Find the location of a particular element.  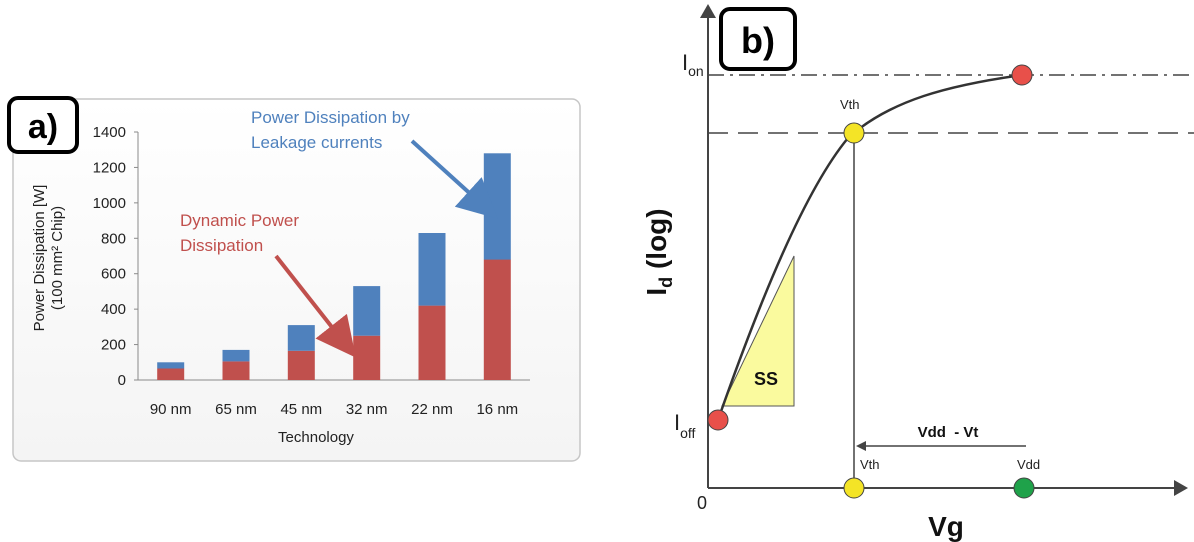

dynamic-annotation-line2: Dissipation is located at coordinates (221, 245).